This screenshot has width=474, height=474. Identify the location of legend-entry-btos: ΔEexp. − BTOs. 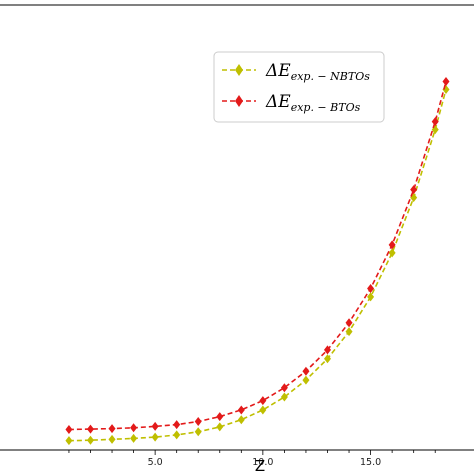
(291, 103).